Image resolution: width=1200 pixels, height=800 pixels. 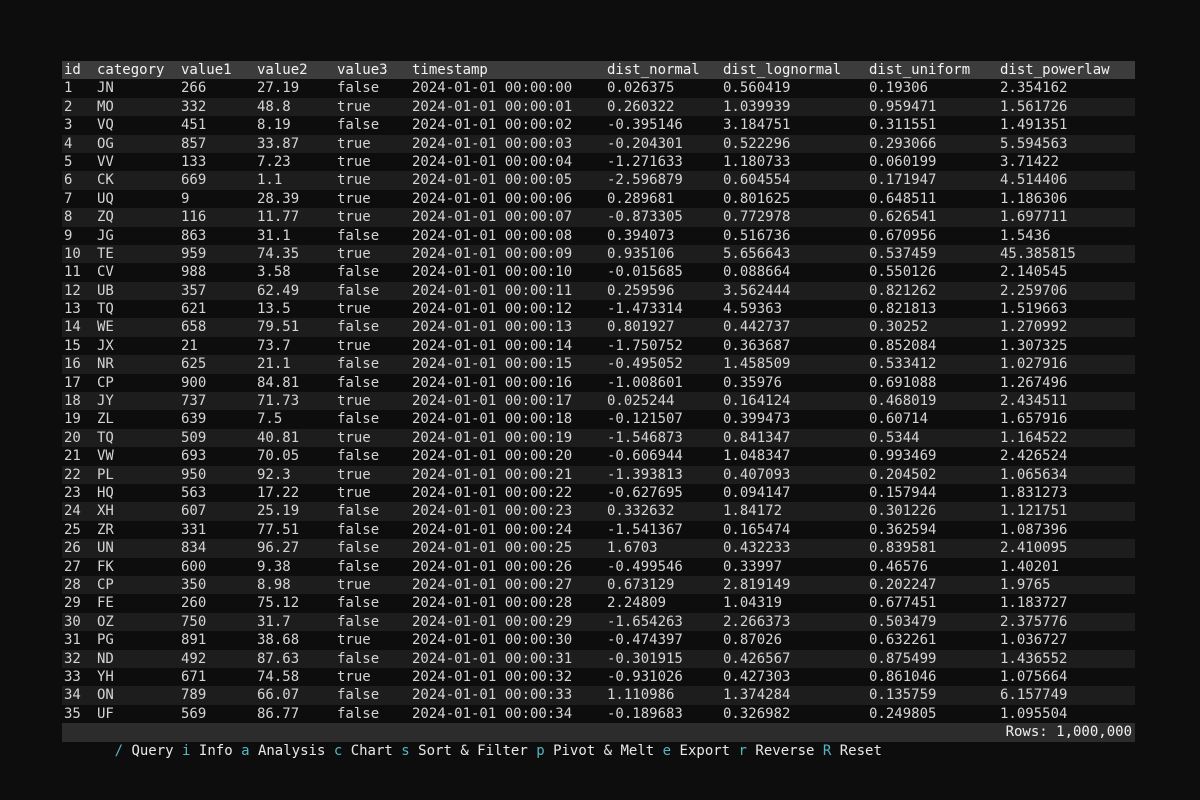 I want to click on cell-dist_lognormal: 0.165474, so click(x=757, y=529).